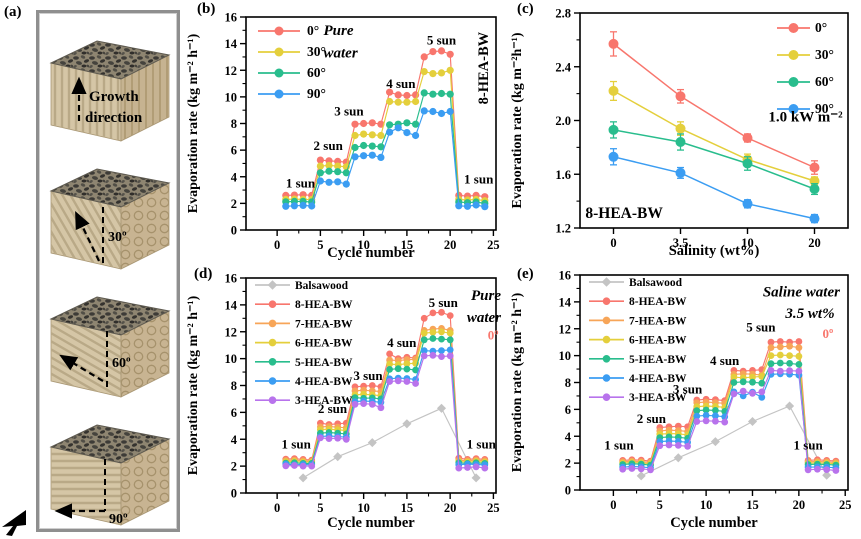 Image resolution: width=861 pixels, height=539 pixels. I want to click on legend-label: 4-HEA-BW, so click(658, 379).